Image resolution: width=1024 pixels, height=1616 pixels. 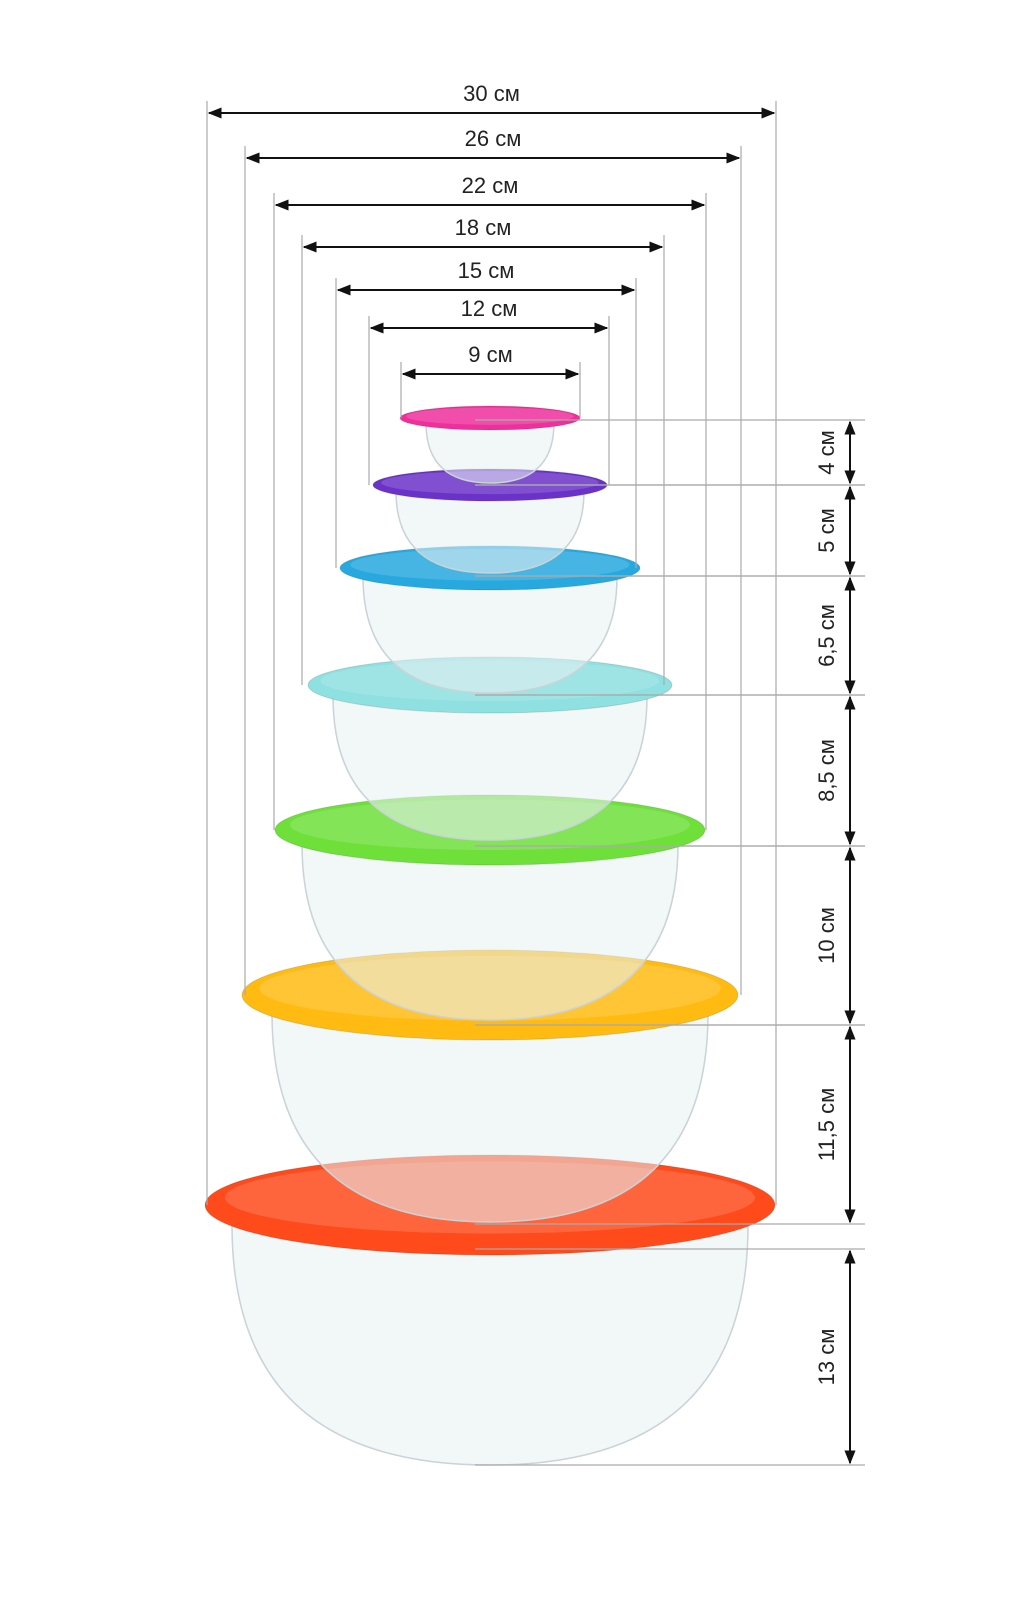 What do you see at coordinates (826, 452) in the screenshot?
I see `height-label: 4 см` at bounding box center [826, 452].